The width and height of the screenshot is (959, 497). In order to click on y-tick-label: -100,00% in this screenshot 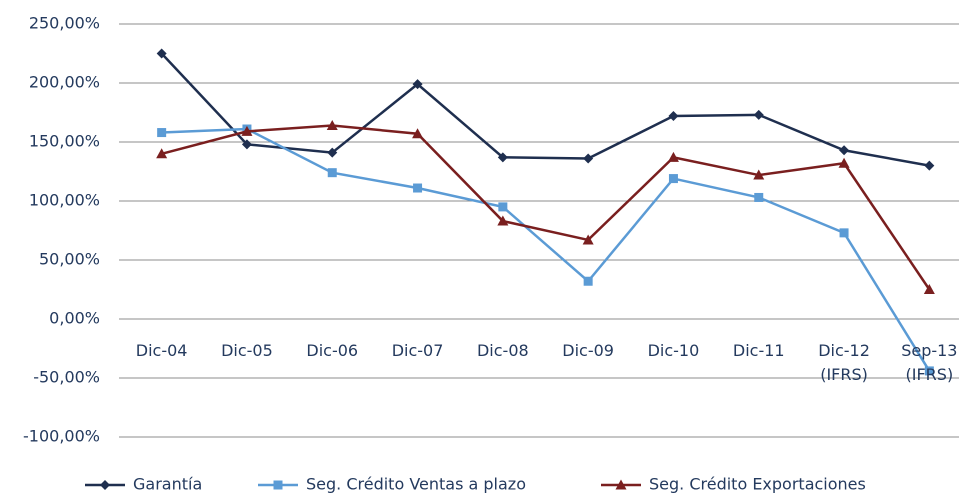, I will do `click(61, 436)`.